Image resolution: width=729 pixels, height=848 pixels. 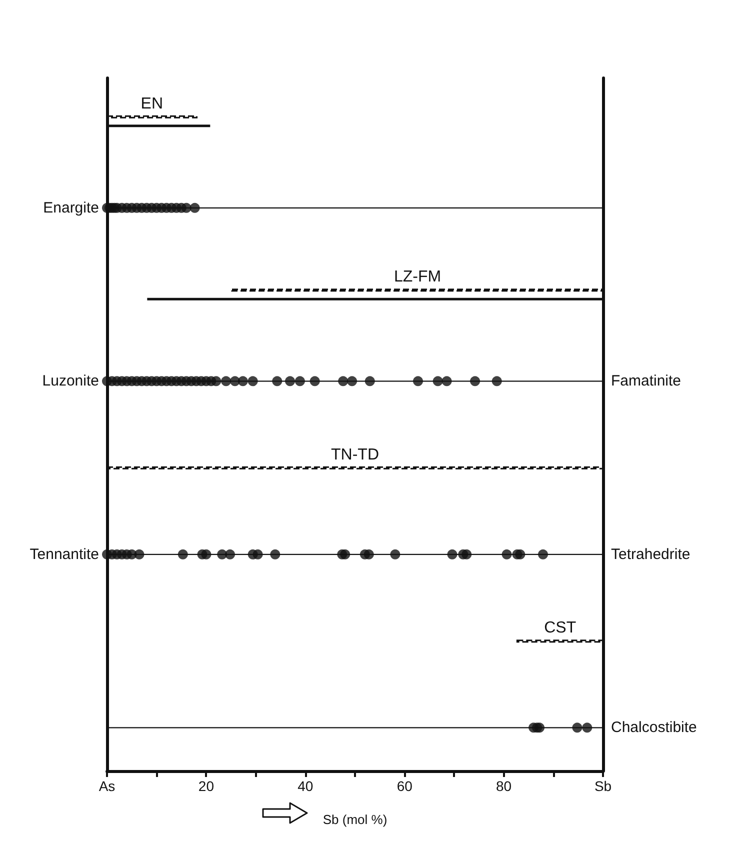 I want to click on y-tick-label: TN-TD, so click(x=355, y=455).